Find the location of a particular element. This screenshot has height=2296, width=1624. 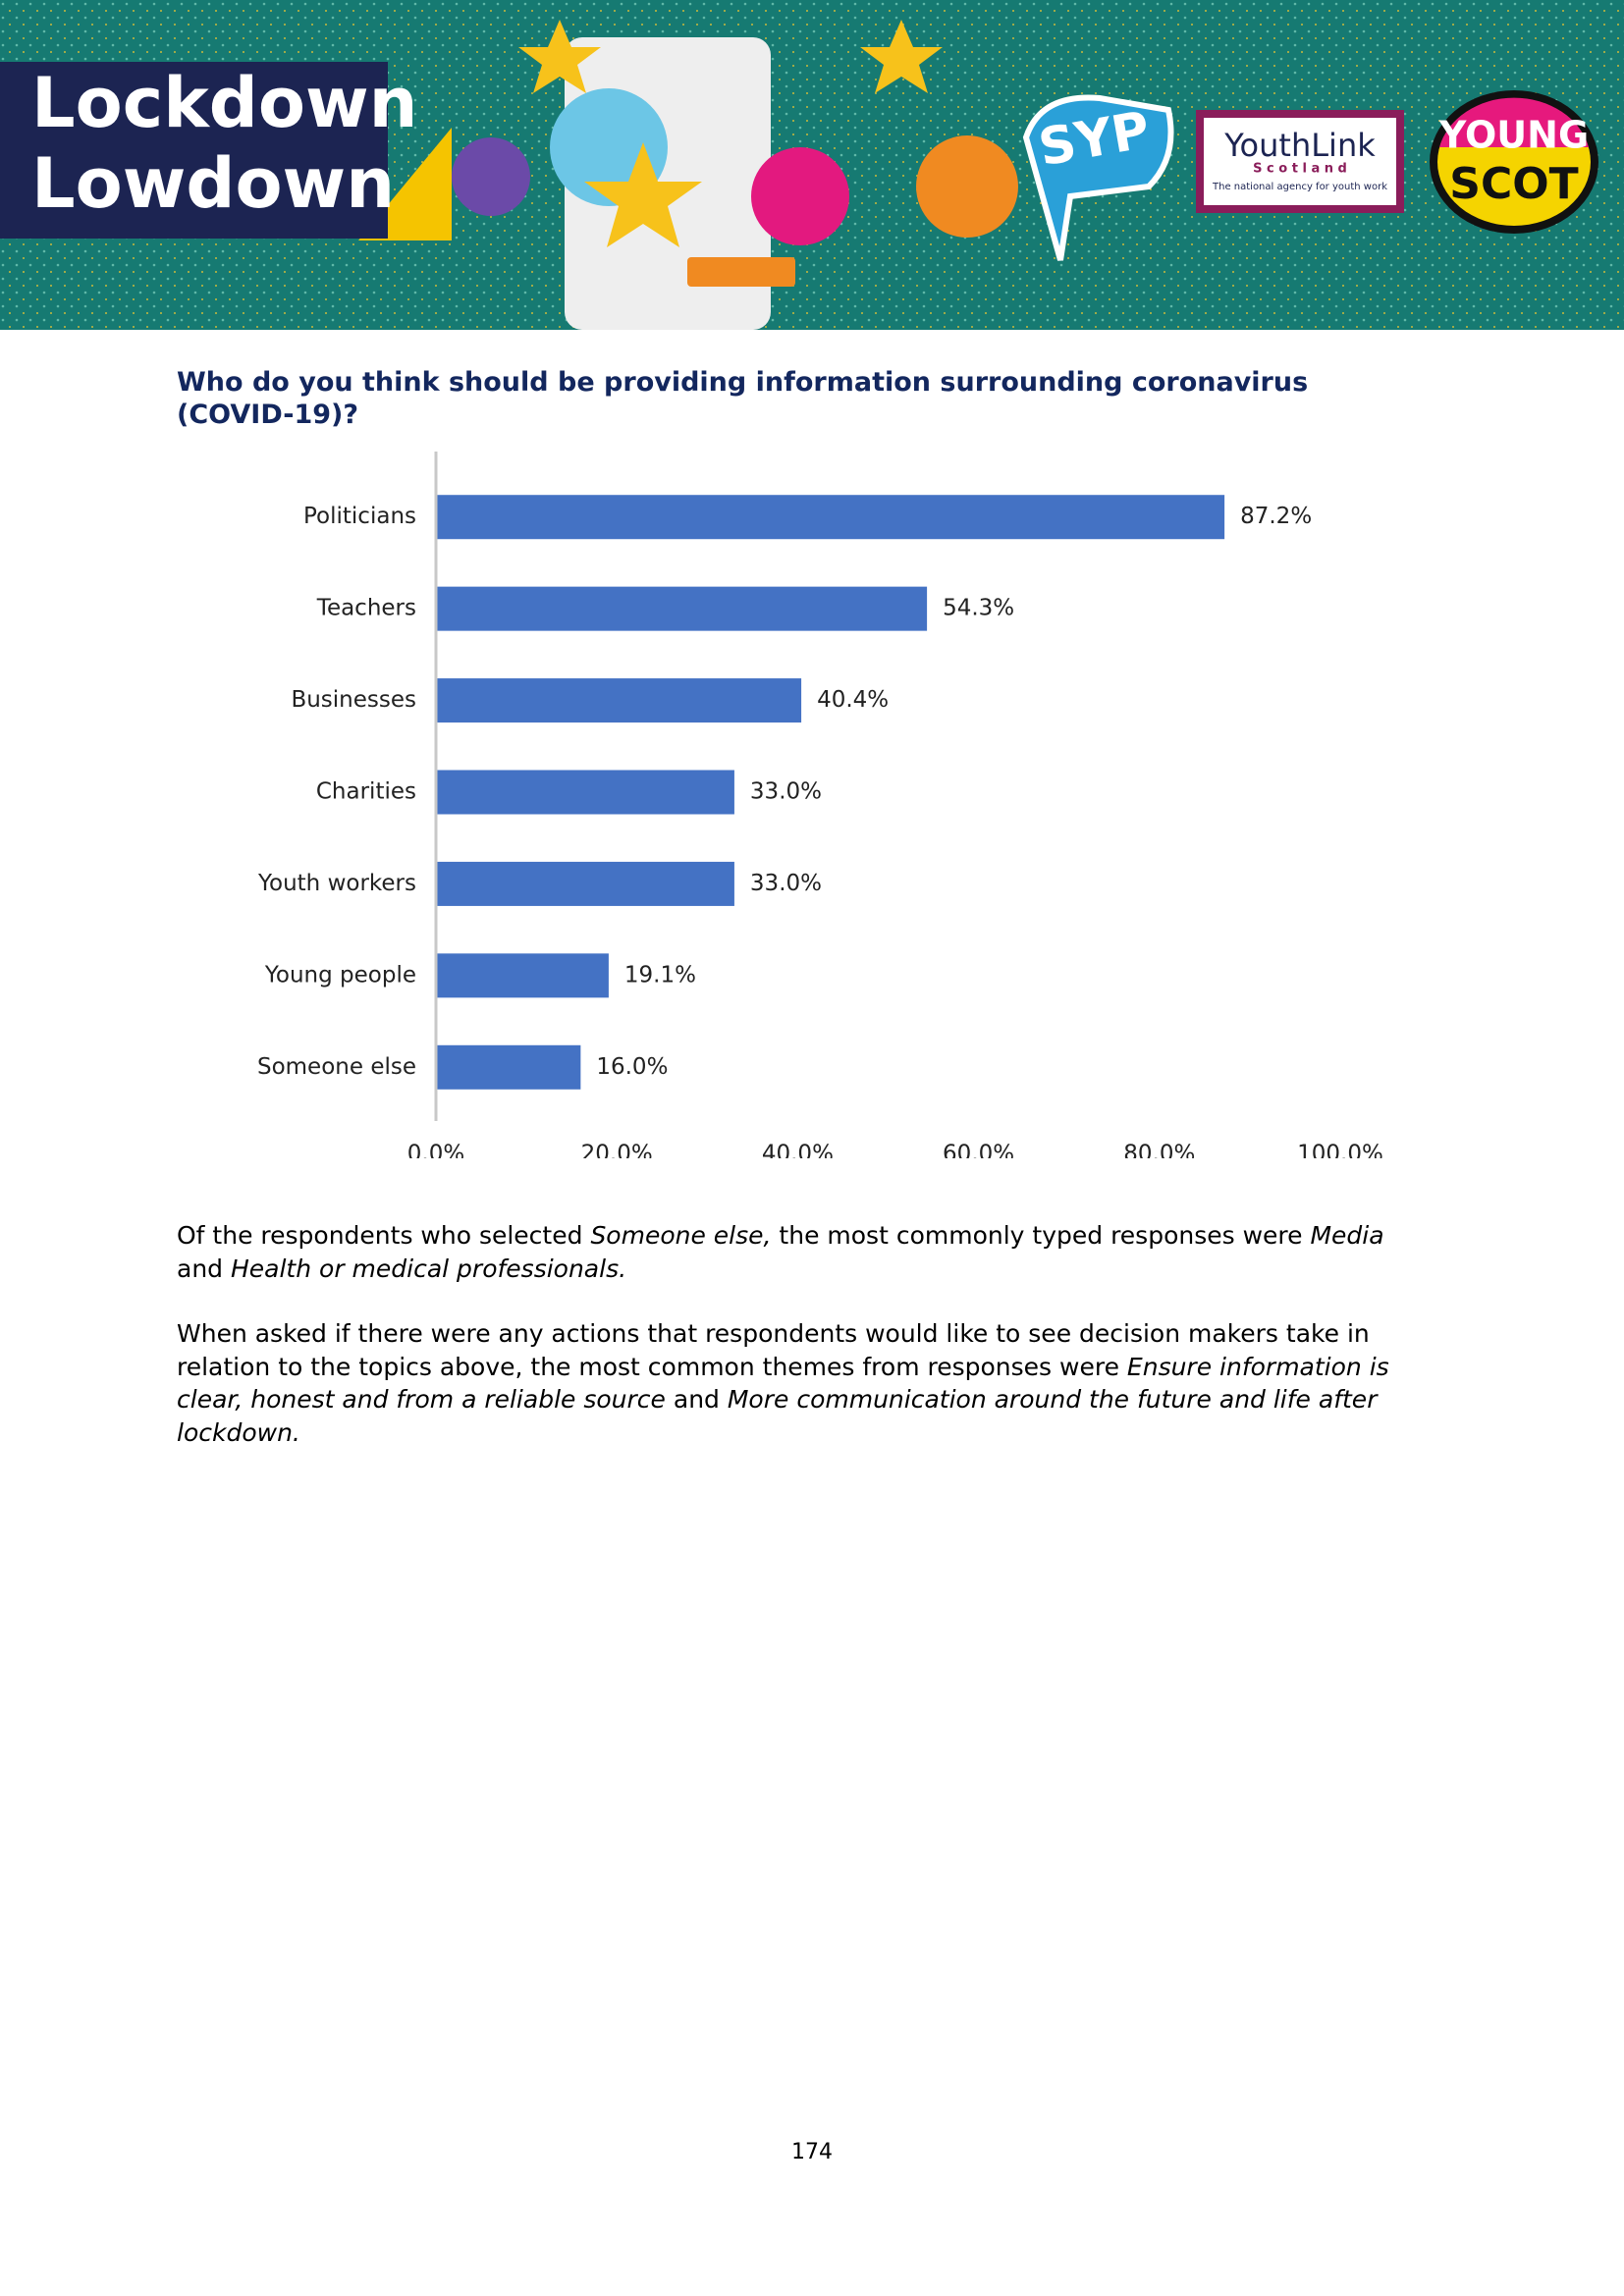

youthlink-logo-inner is located at coordinates (1300, 161).